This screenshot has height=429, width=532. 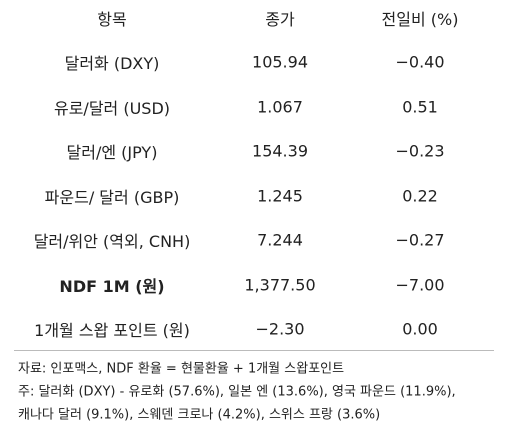 I want to click on header-cell: 전일비 (%), so click(x=420, y=19).